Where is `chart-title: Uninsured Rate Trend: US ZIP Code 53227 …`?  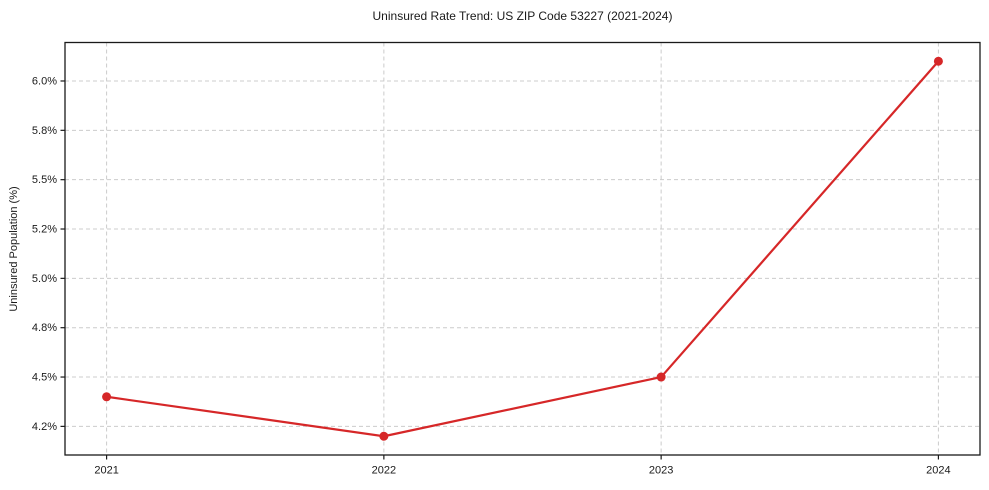
chart-title: Uninsured Rate Trend: US ZIP Code 53227 … is located at coordinates (522, 16).